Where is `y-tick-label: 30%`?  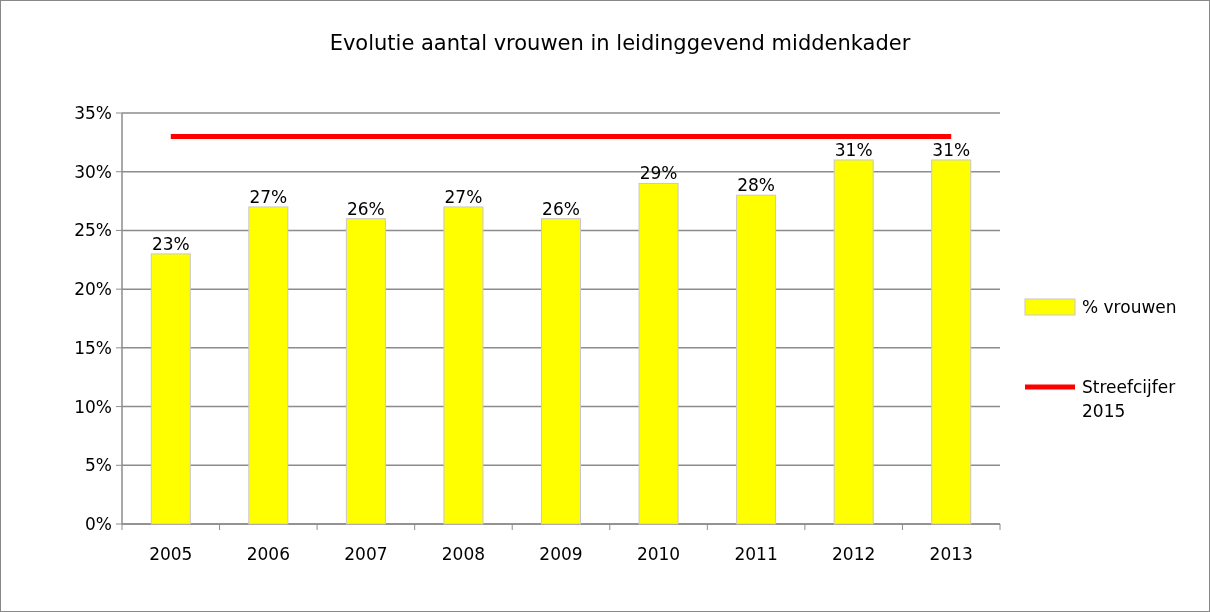
y-tick-label: 30% is located at coordinates (93, 171).